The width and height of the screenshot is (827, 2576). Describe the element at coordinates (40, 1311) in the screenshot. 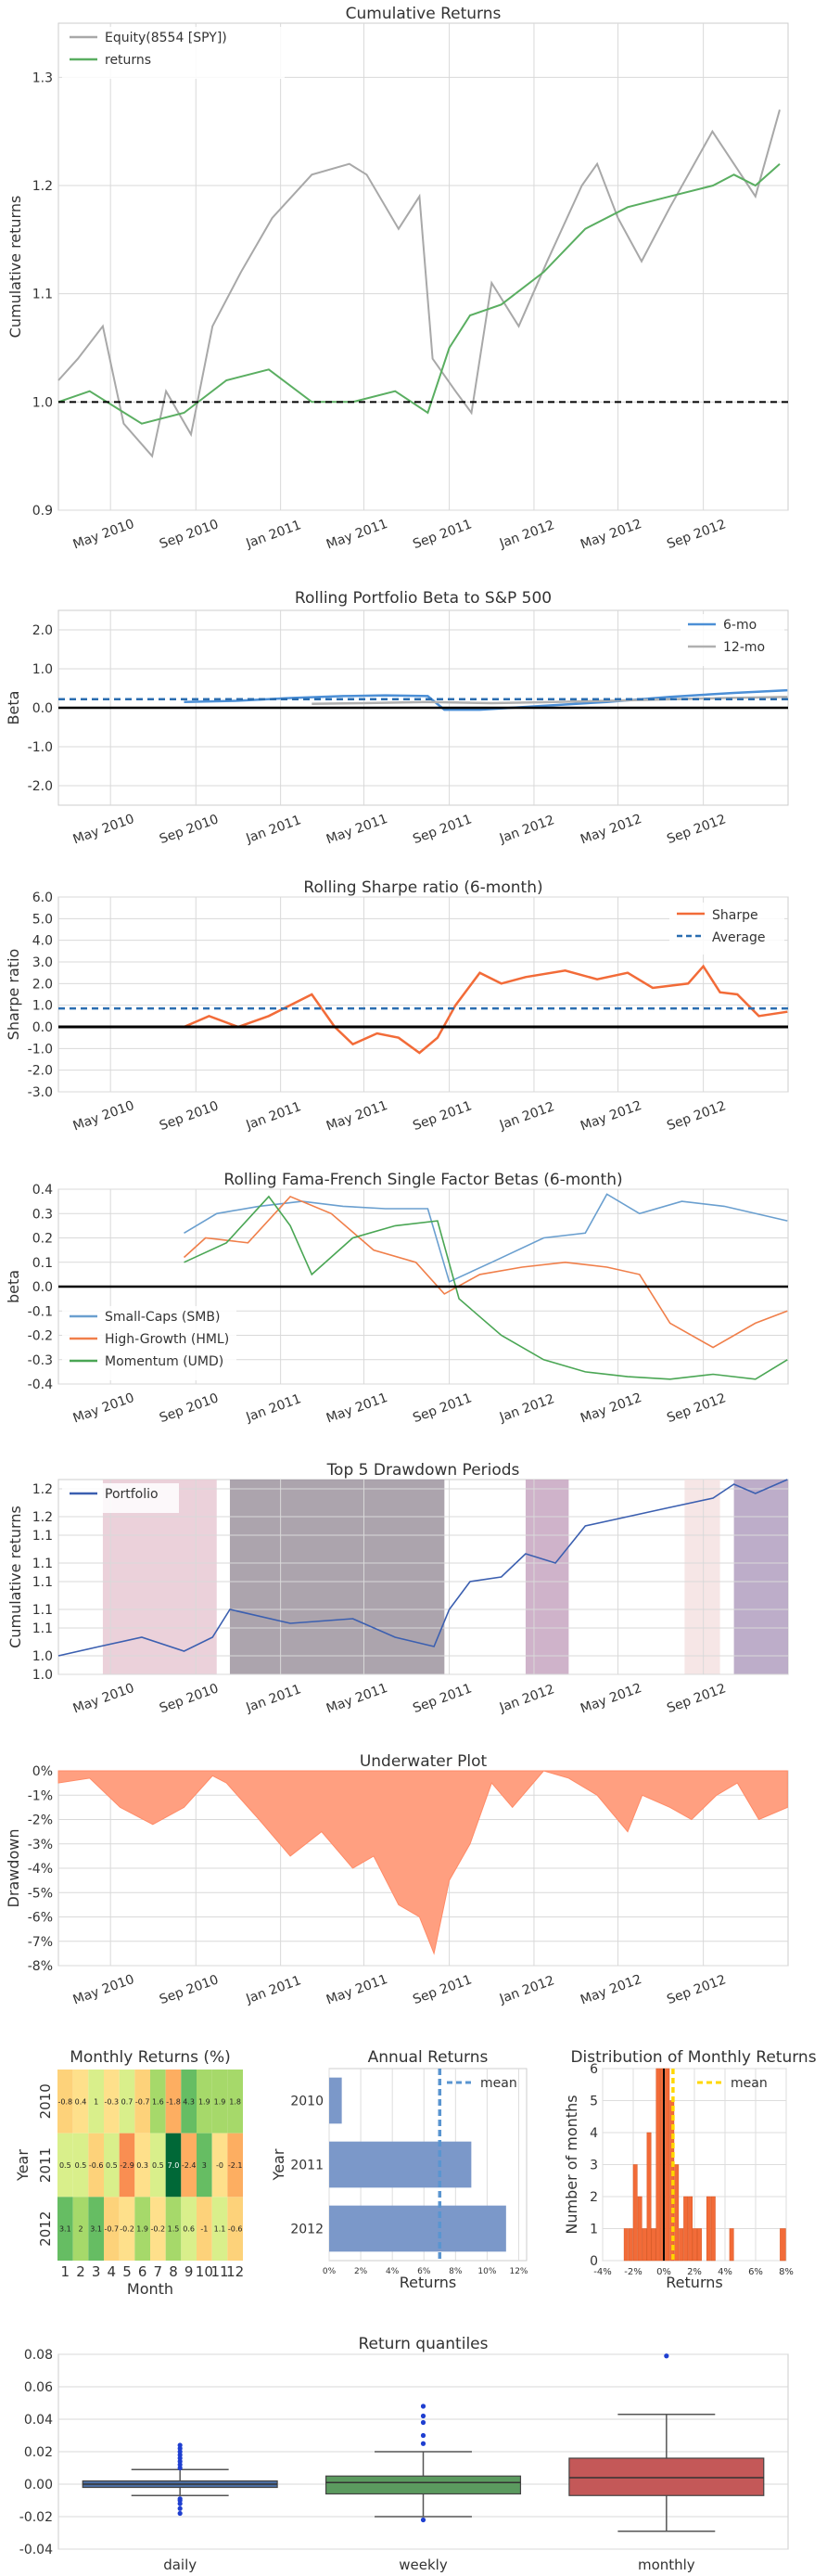

I see `y-tick-label: -0.1` at that location.